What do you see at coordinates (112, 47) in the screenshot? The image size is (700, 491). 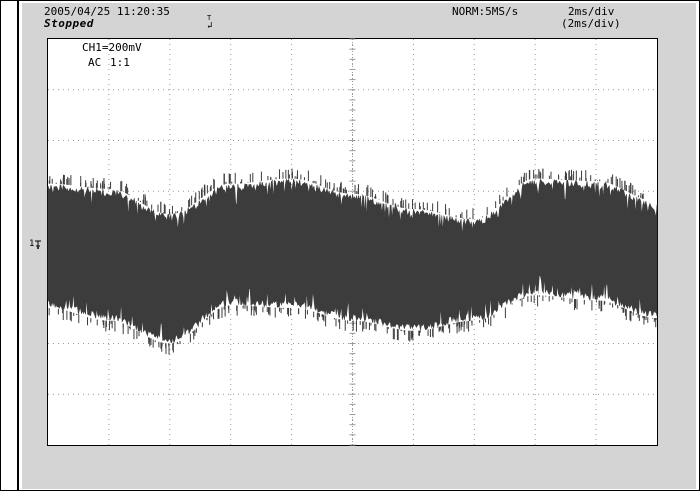 I see `channel-scale: CH1=200mV` at bounding box center [112, 47].